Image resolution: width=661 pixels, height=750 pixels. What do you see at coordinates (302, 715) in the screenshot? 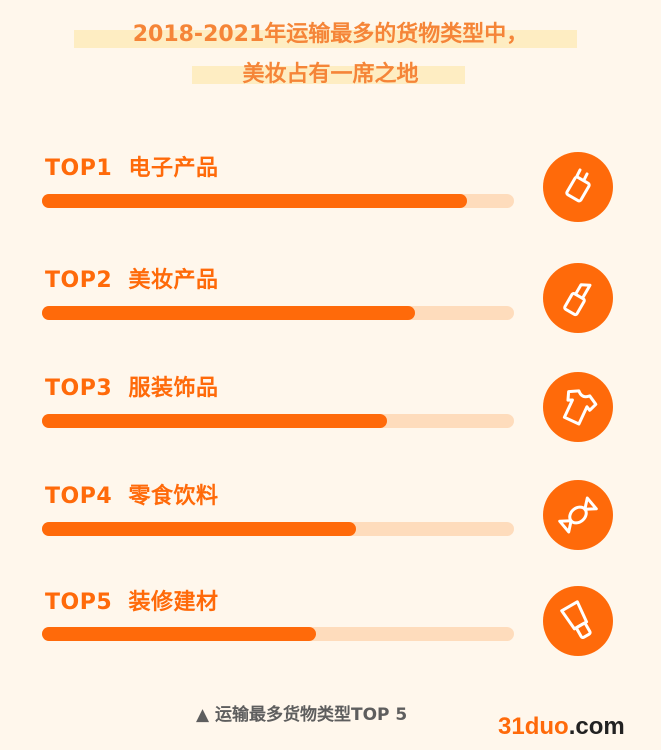
I see `chart-caption: ▲ 运输最多货物类型TOP 5` at bounding box center [302, 715].